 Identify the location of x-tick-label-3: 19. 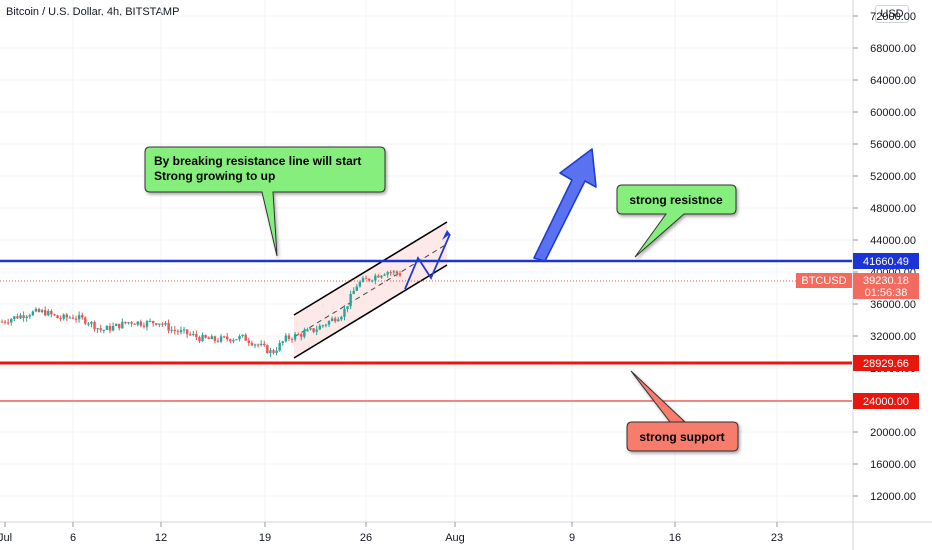
(265, 538).